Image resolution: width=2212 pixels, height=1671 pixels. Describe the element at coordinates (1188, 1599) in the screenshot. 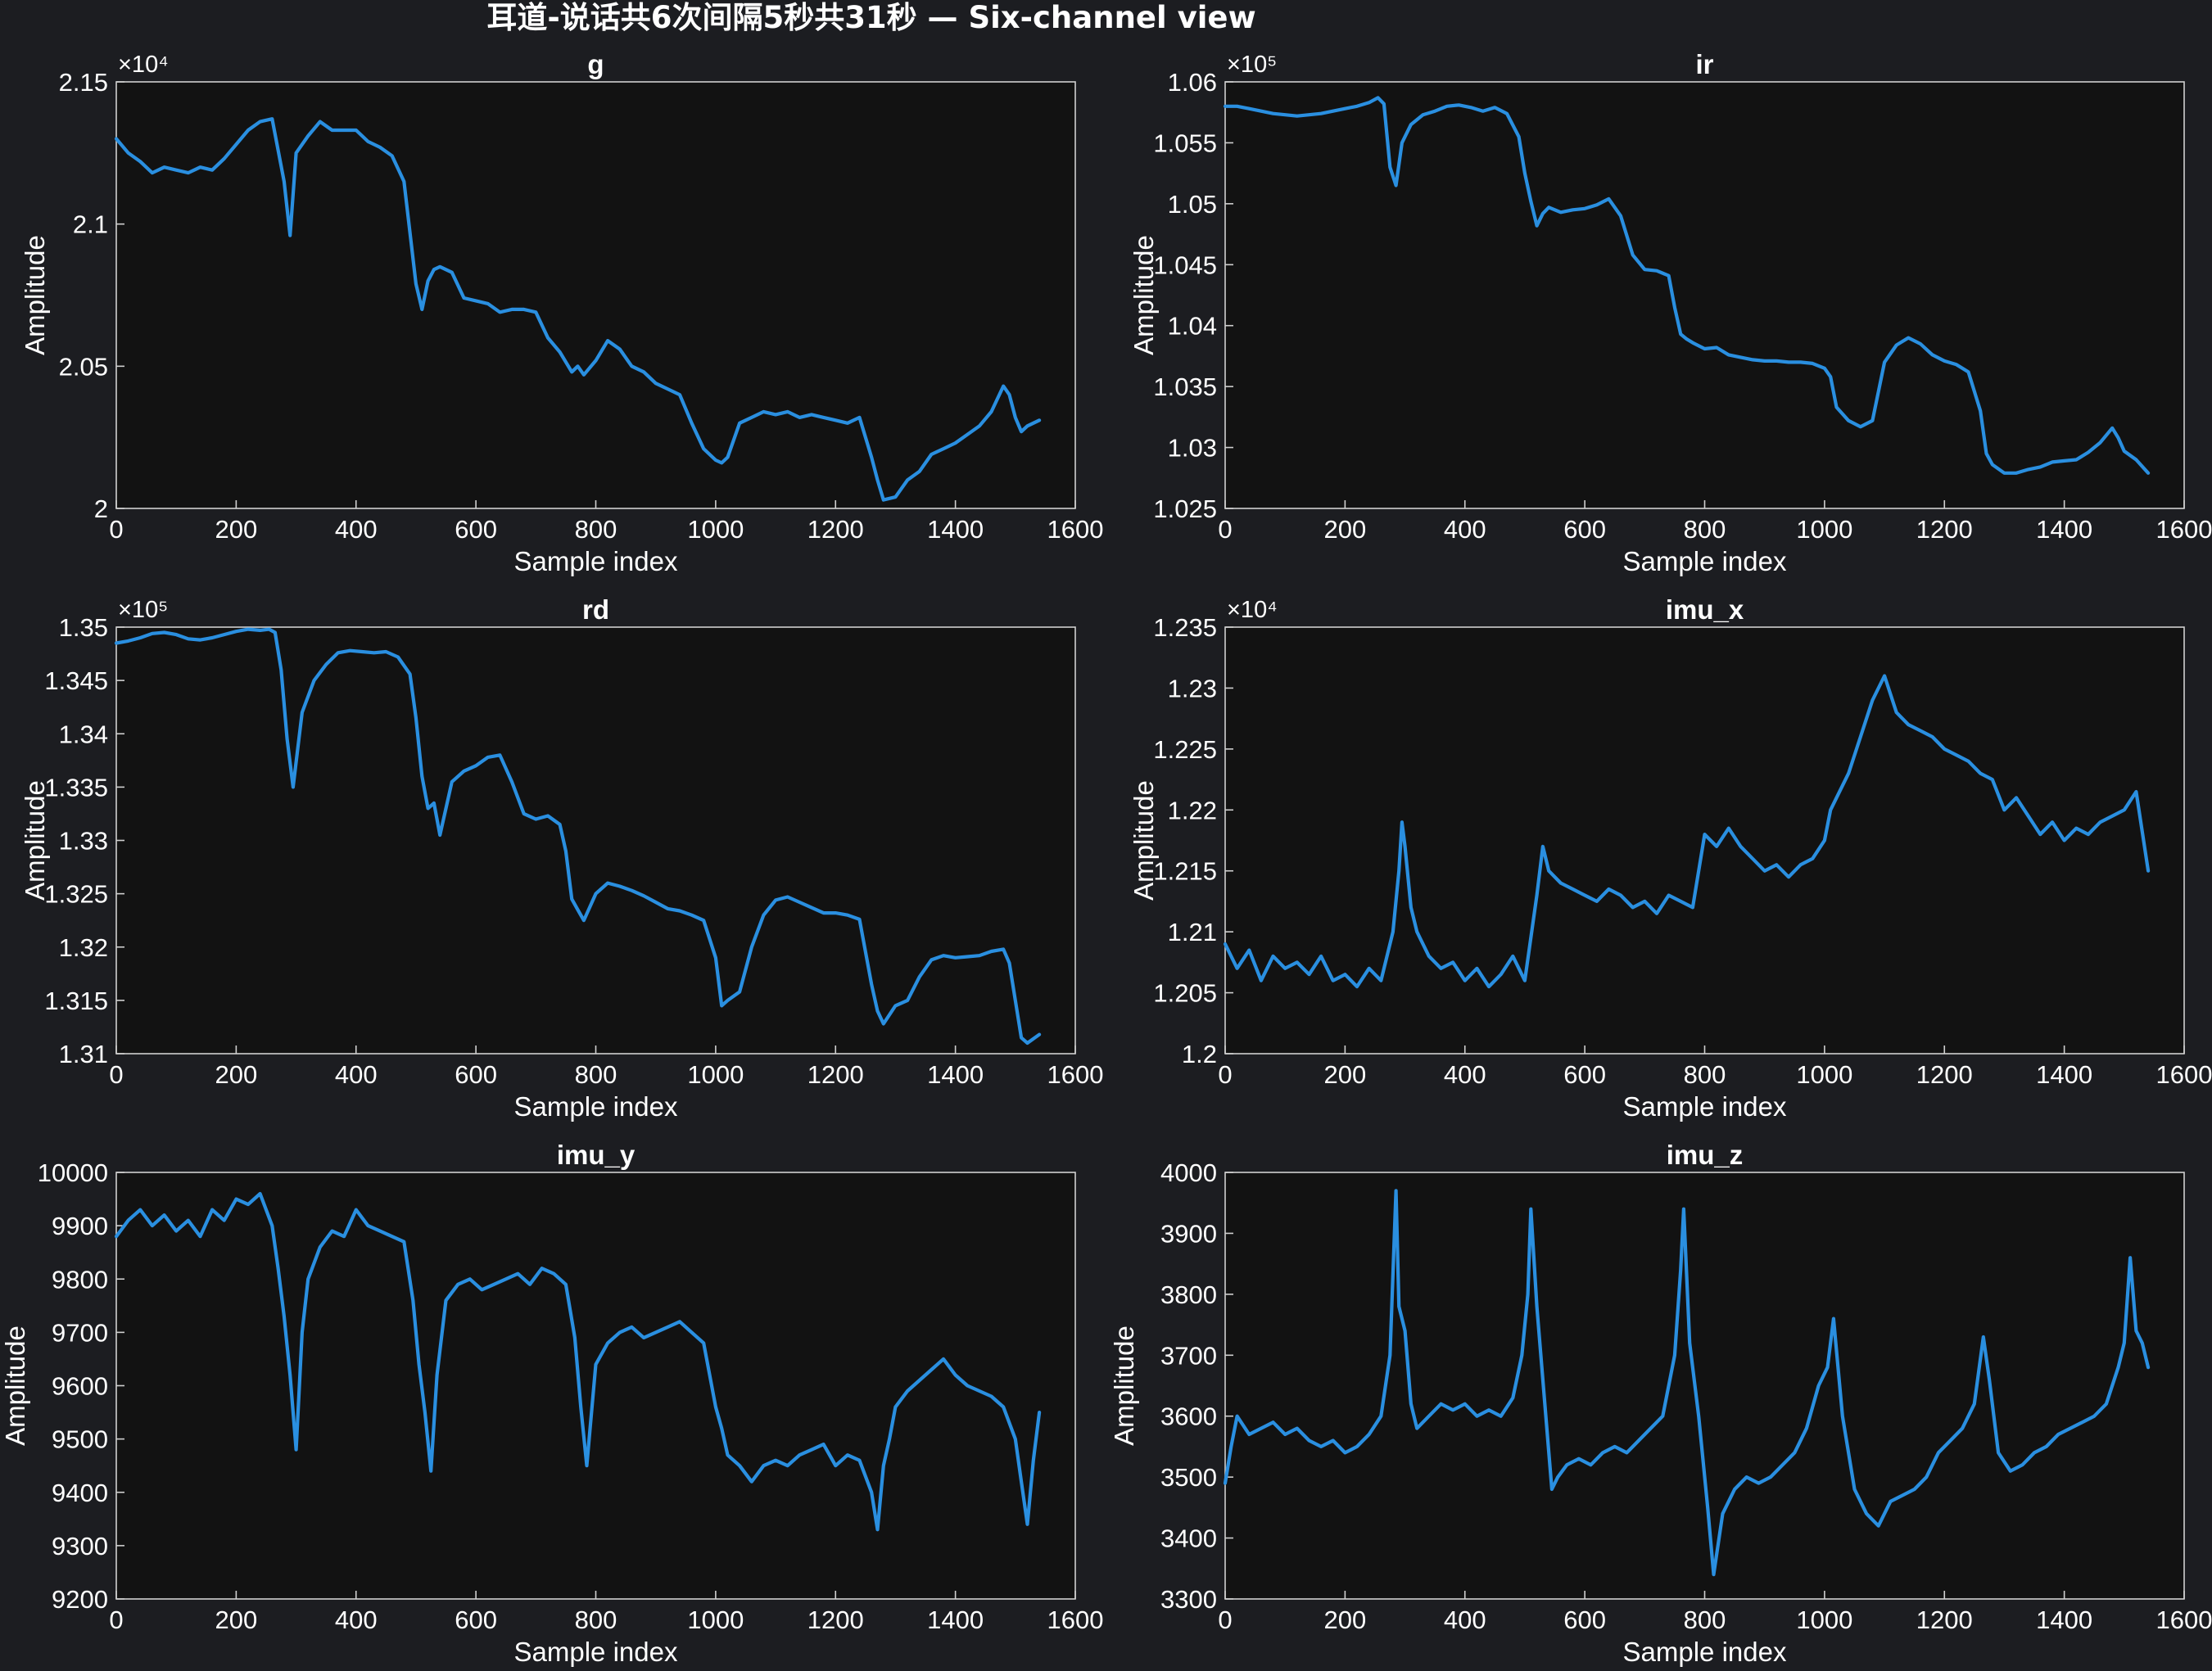

I see `y-tick-label: 3300` at that location.